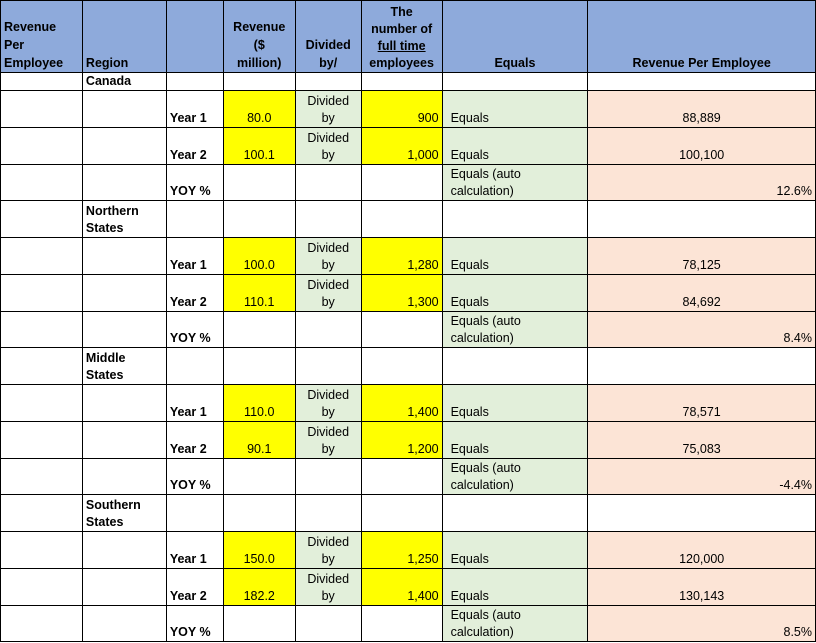 The width and height of the screenshot is (816, 643). What do you see at coordinates (259, 109) in the screenshot?
I see `revenue-input: 80.0` at bounding box center [259, 109].